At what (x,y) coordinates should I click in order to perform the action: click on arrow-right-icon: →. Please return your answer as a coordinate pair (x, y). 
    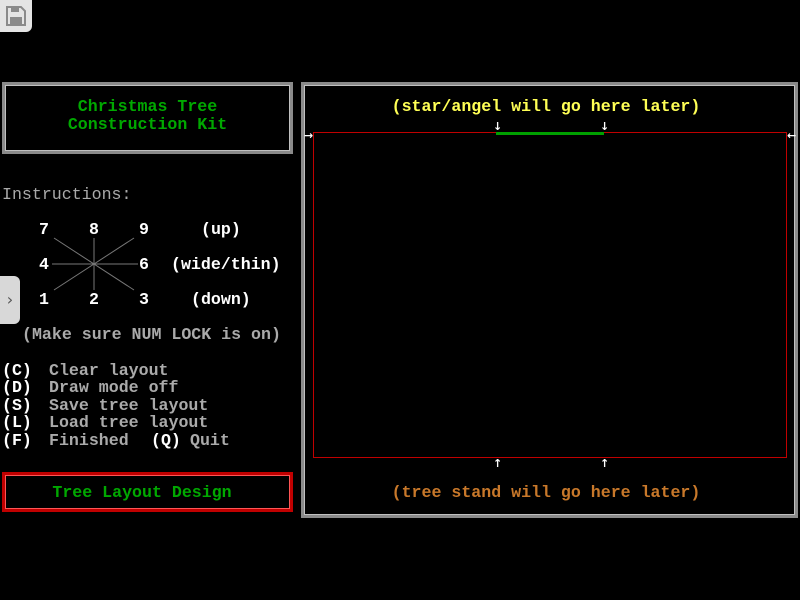
    Looking at the image, I should click on (309, 135).